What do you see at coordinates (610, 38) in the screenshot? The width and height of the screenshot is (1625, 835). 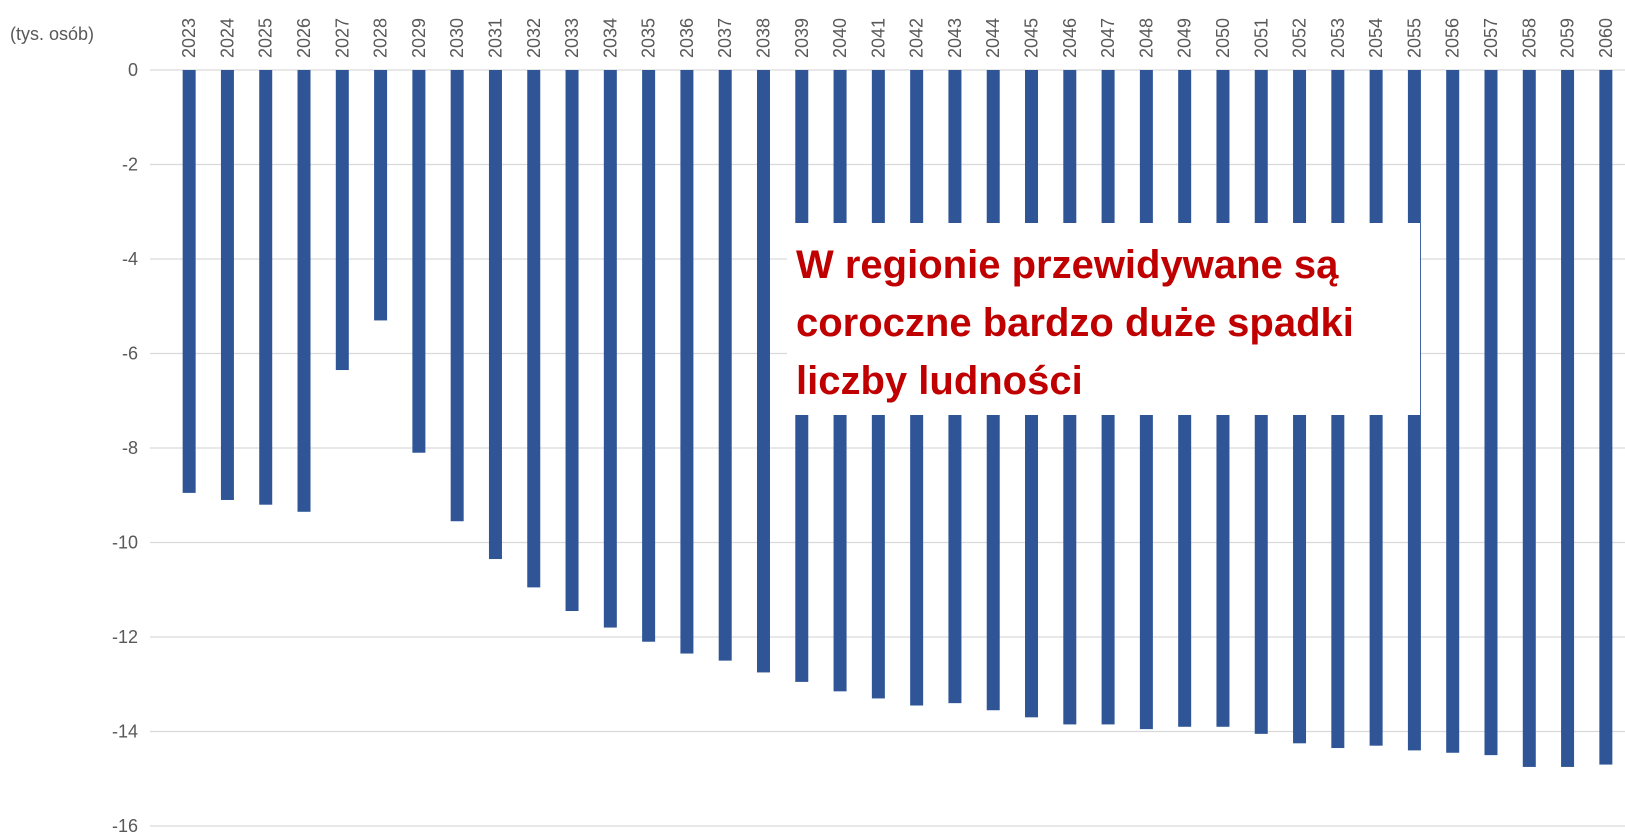 I see `x-tick-label: 2034` at bounding box center [610, 38].